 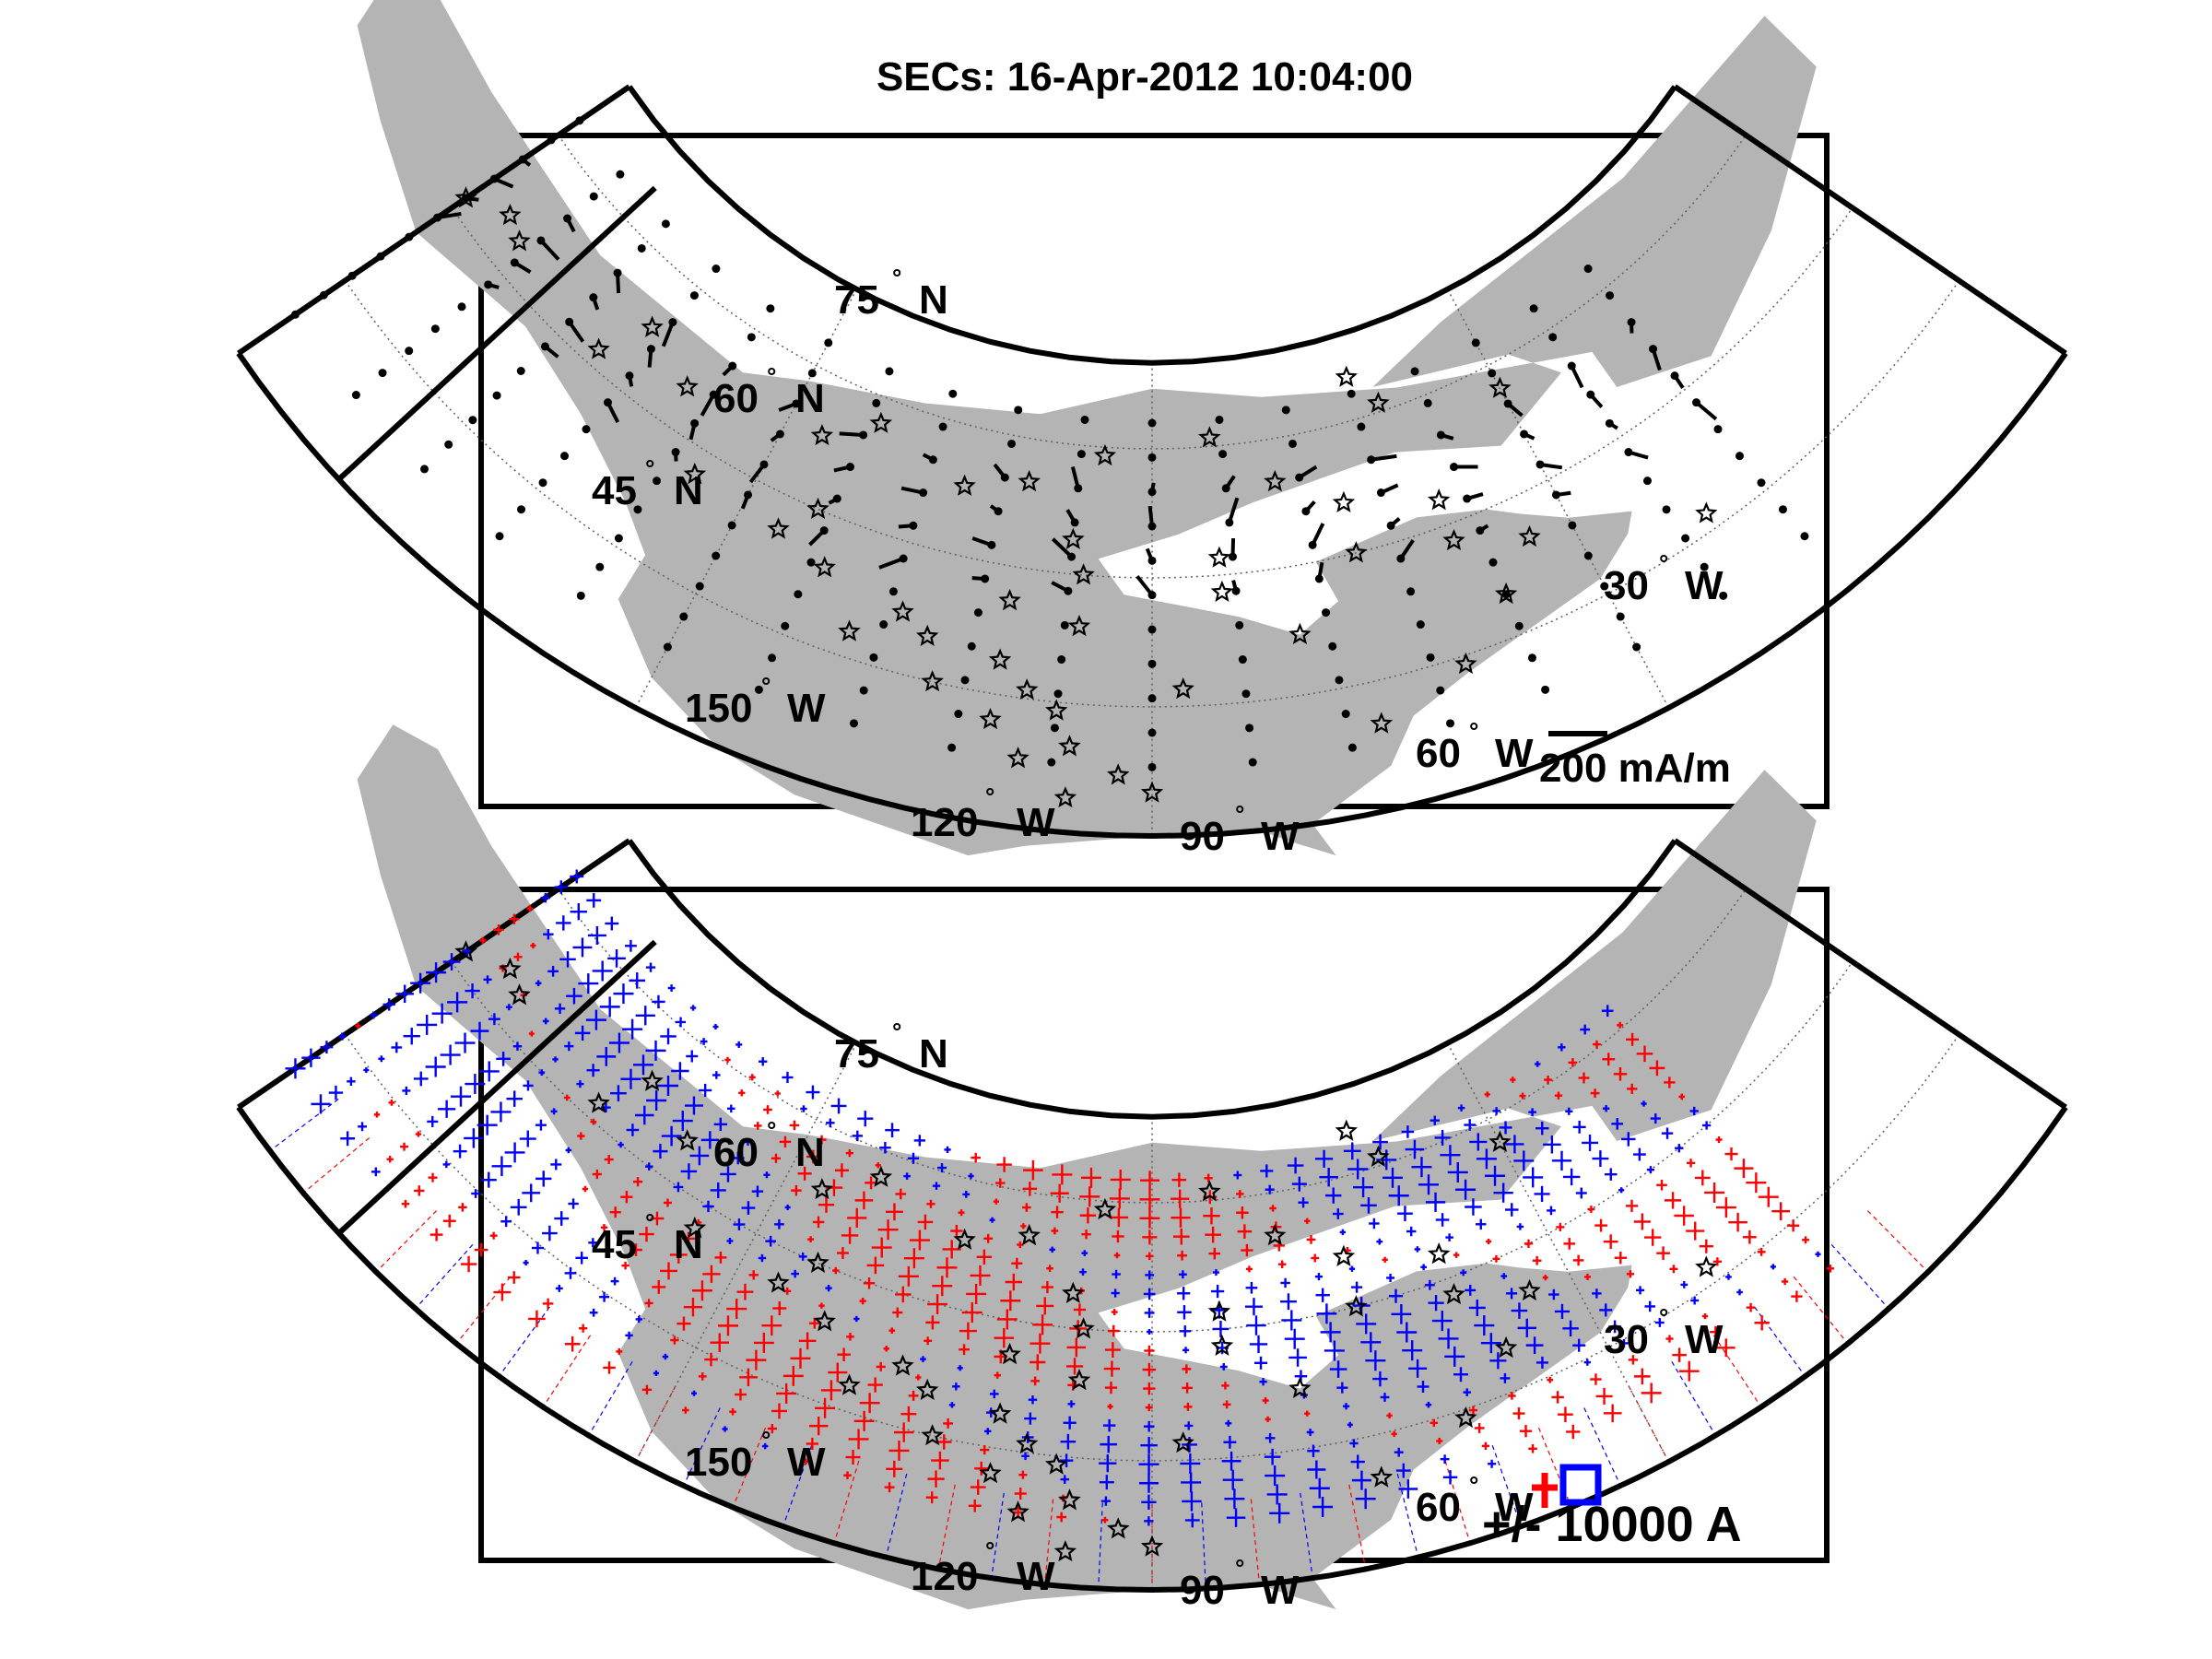 I want to click on inner-arc, so click(x=1152, y=225).